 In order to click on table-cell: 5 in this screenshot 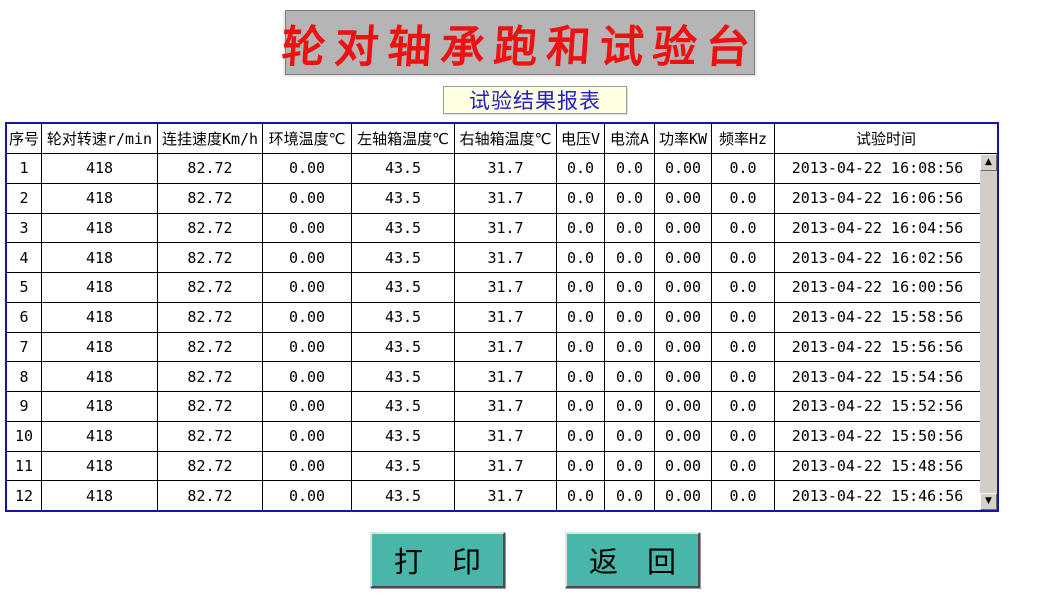, I will do `click(24, 287)`.